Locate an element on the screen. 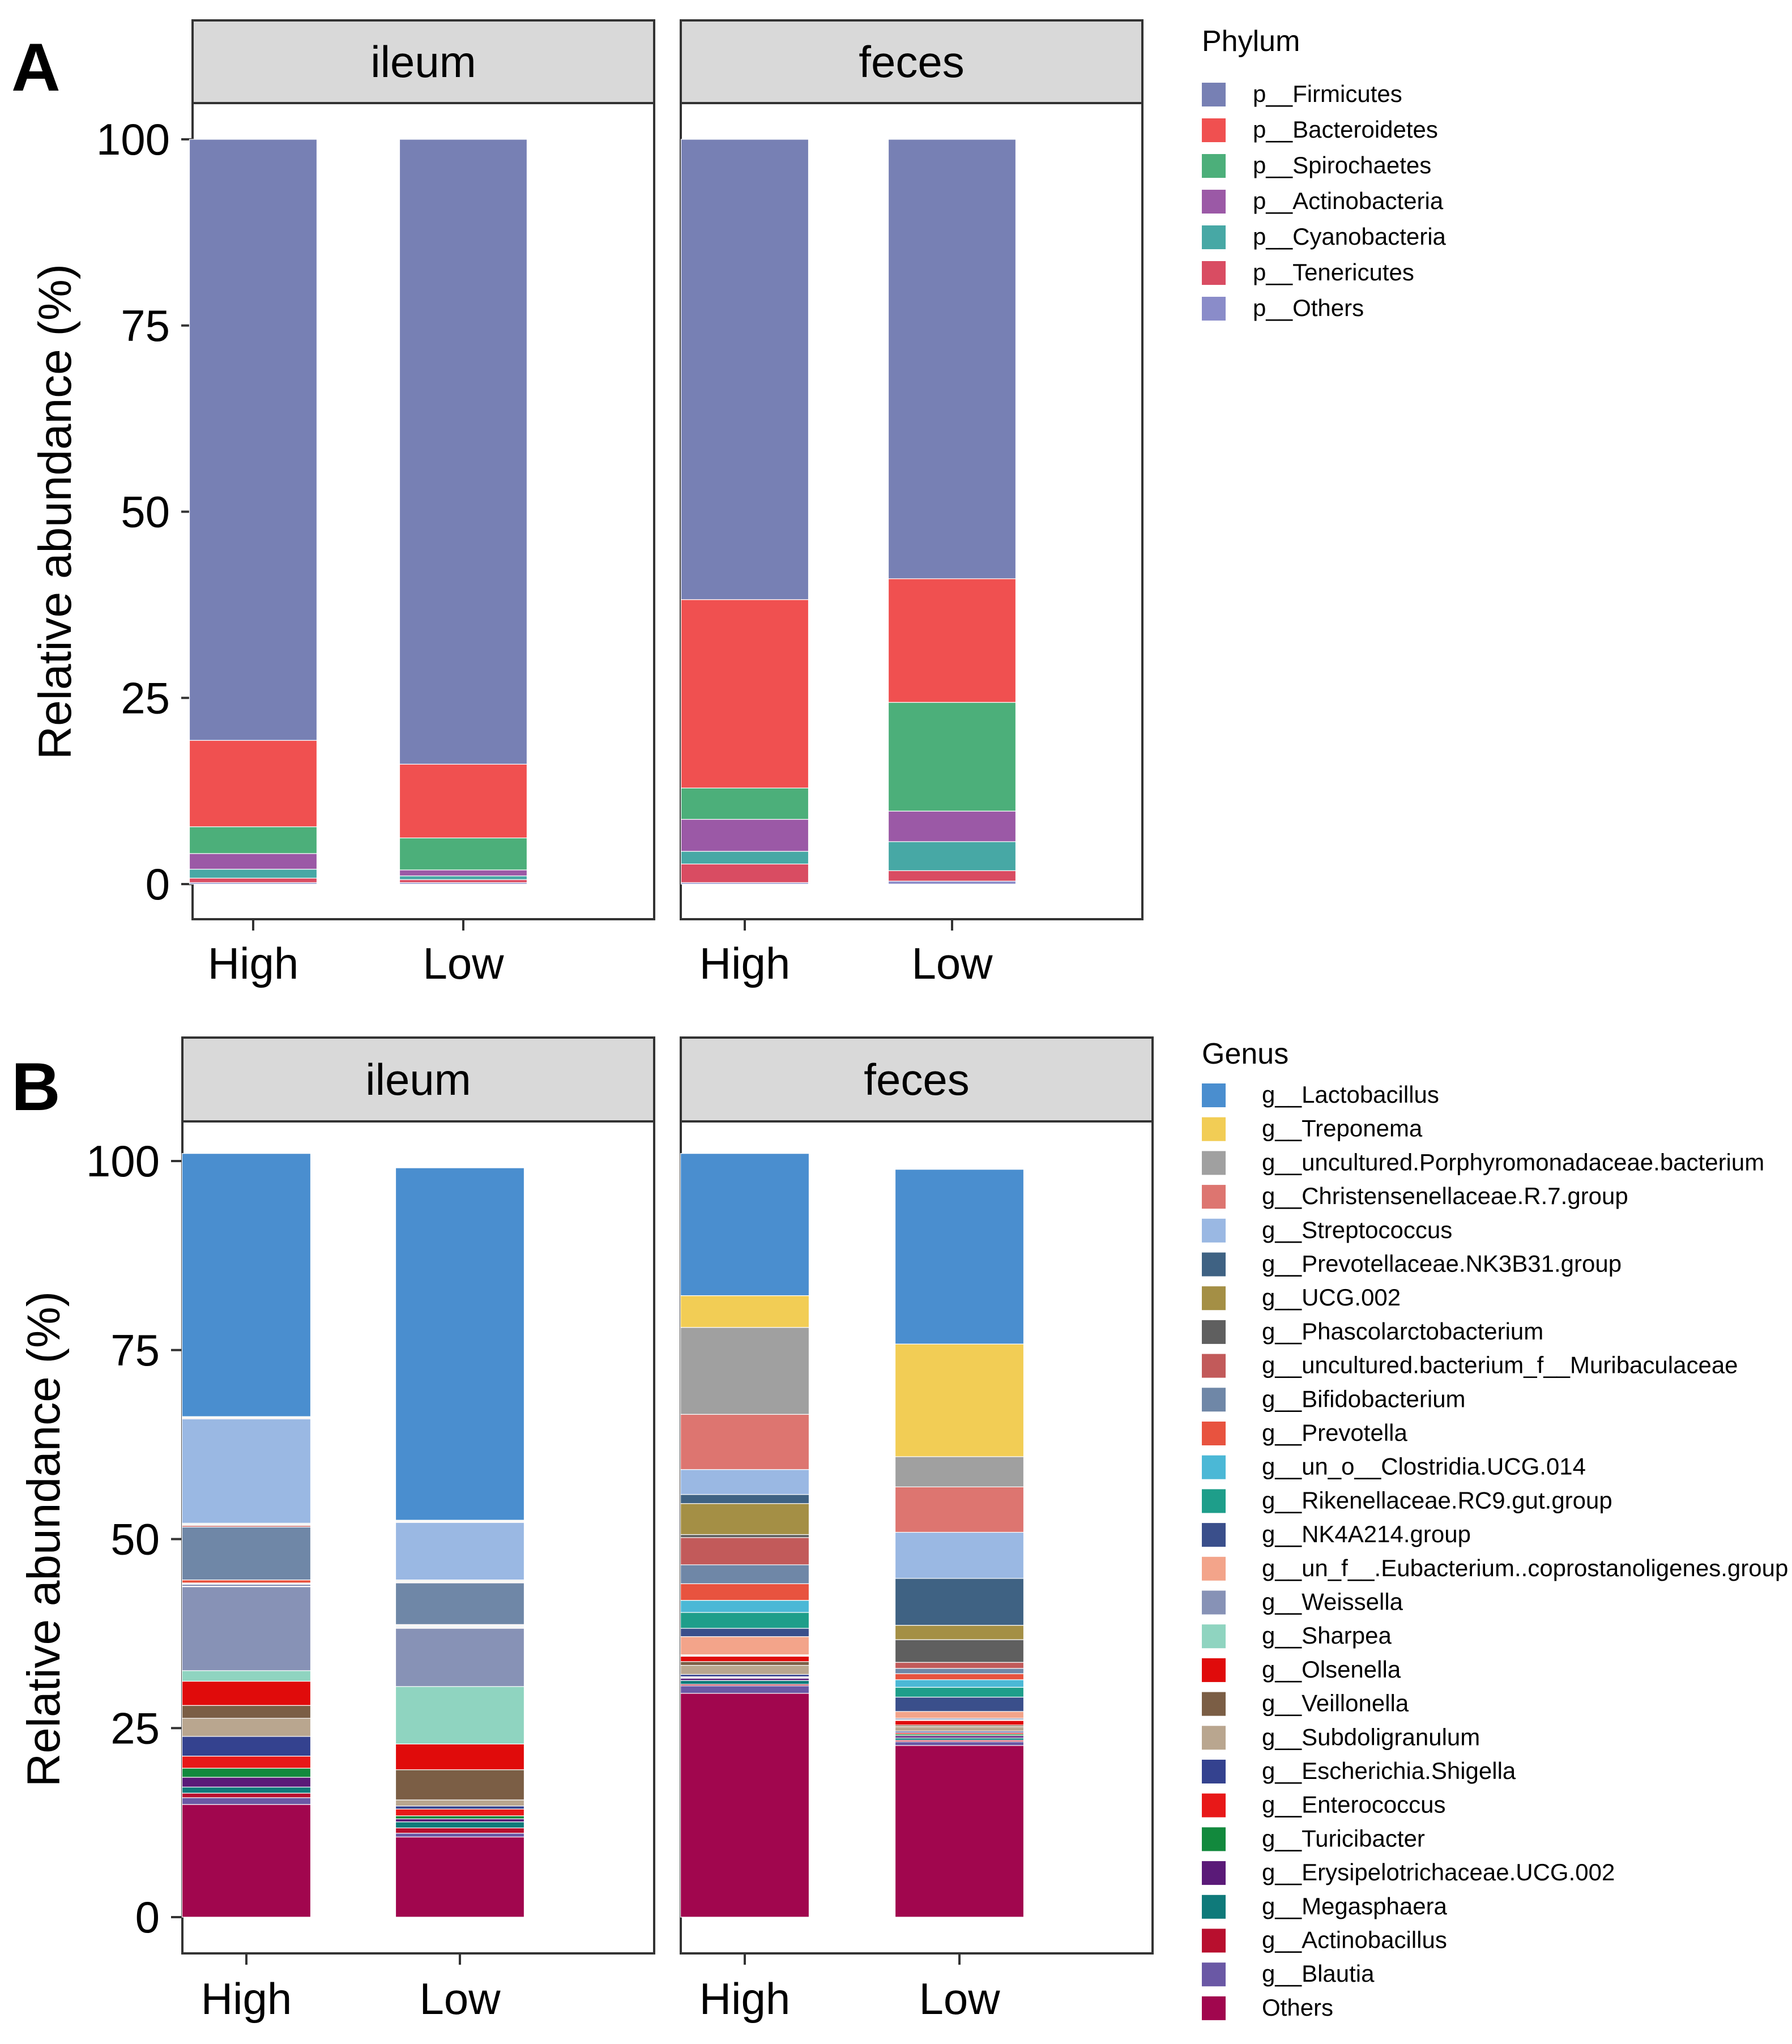 This screenshot has width=1792, height=2044. y-tick-label: 50 is located at coordinates (145, 512).